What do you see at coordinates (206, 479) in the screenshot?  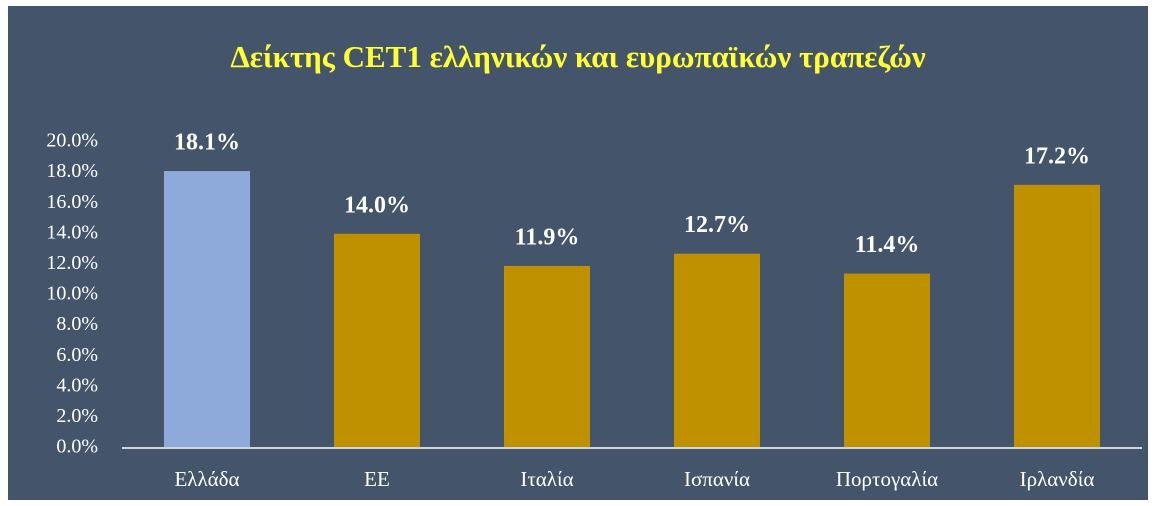 I see `x-tick-label: Ελλάδα` at bounding box center [206, 479].